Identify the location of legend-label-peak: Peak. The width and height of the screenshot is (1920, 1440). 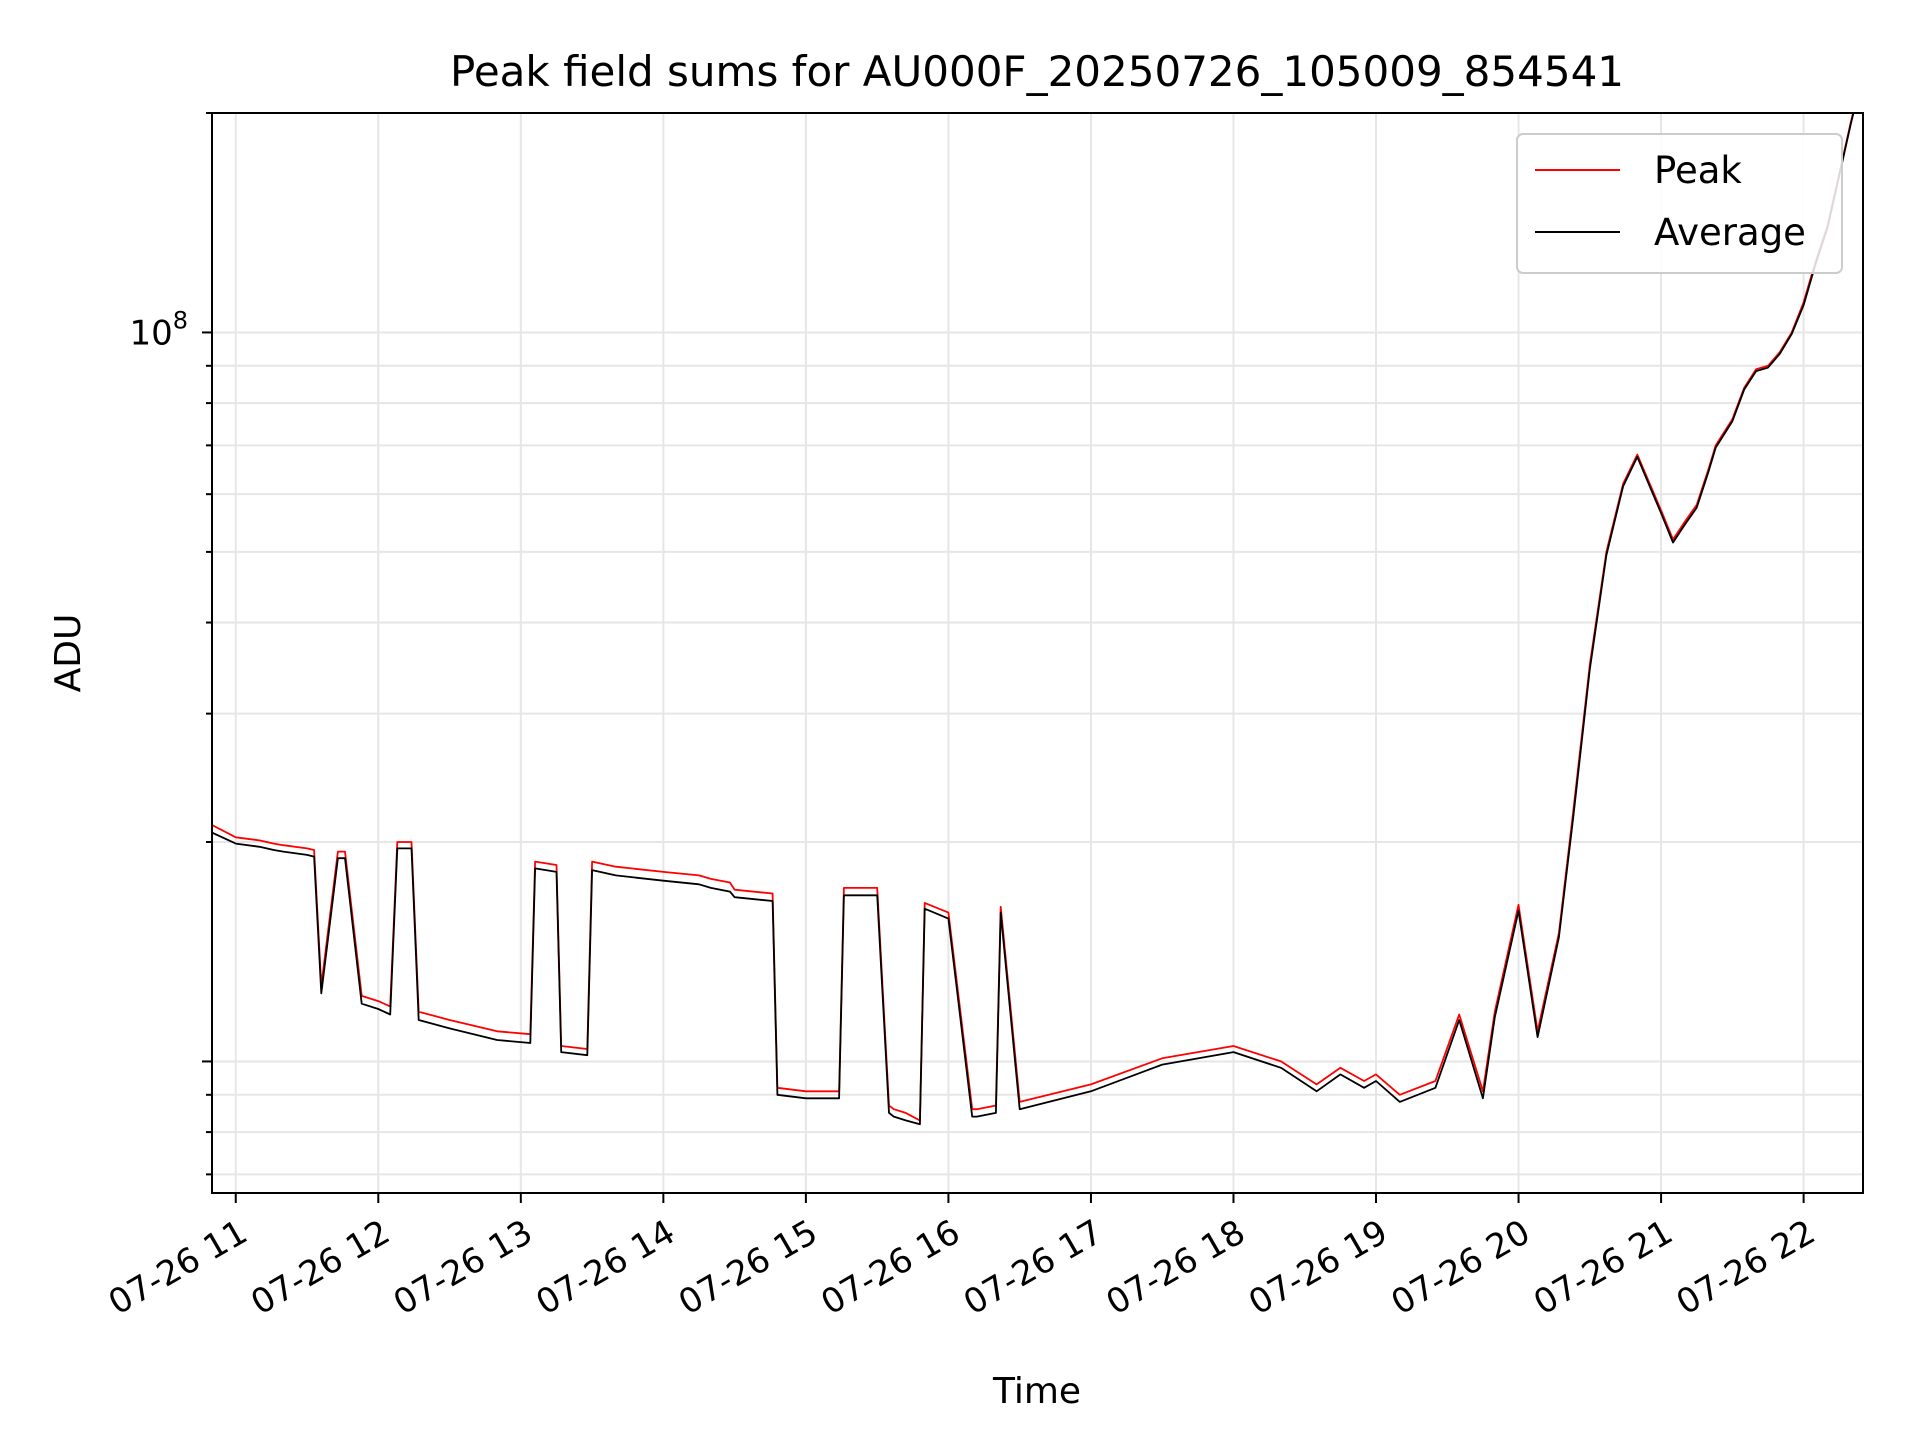
(1698, 170).